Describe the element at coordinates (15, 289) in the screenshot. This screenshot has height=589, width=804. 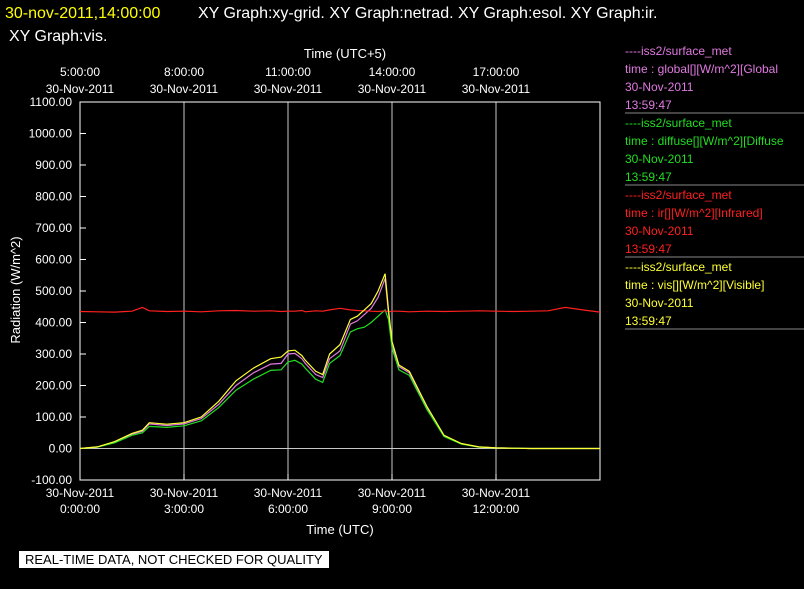
I see `y-axis-title: Radiation (W/m^2)` at that location.